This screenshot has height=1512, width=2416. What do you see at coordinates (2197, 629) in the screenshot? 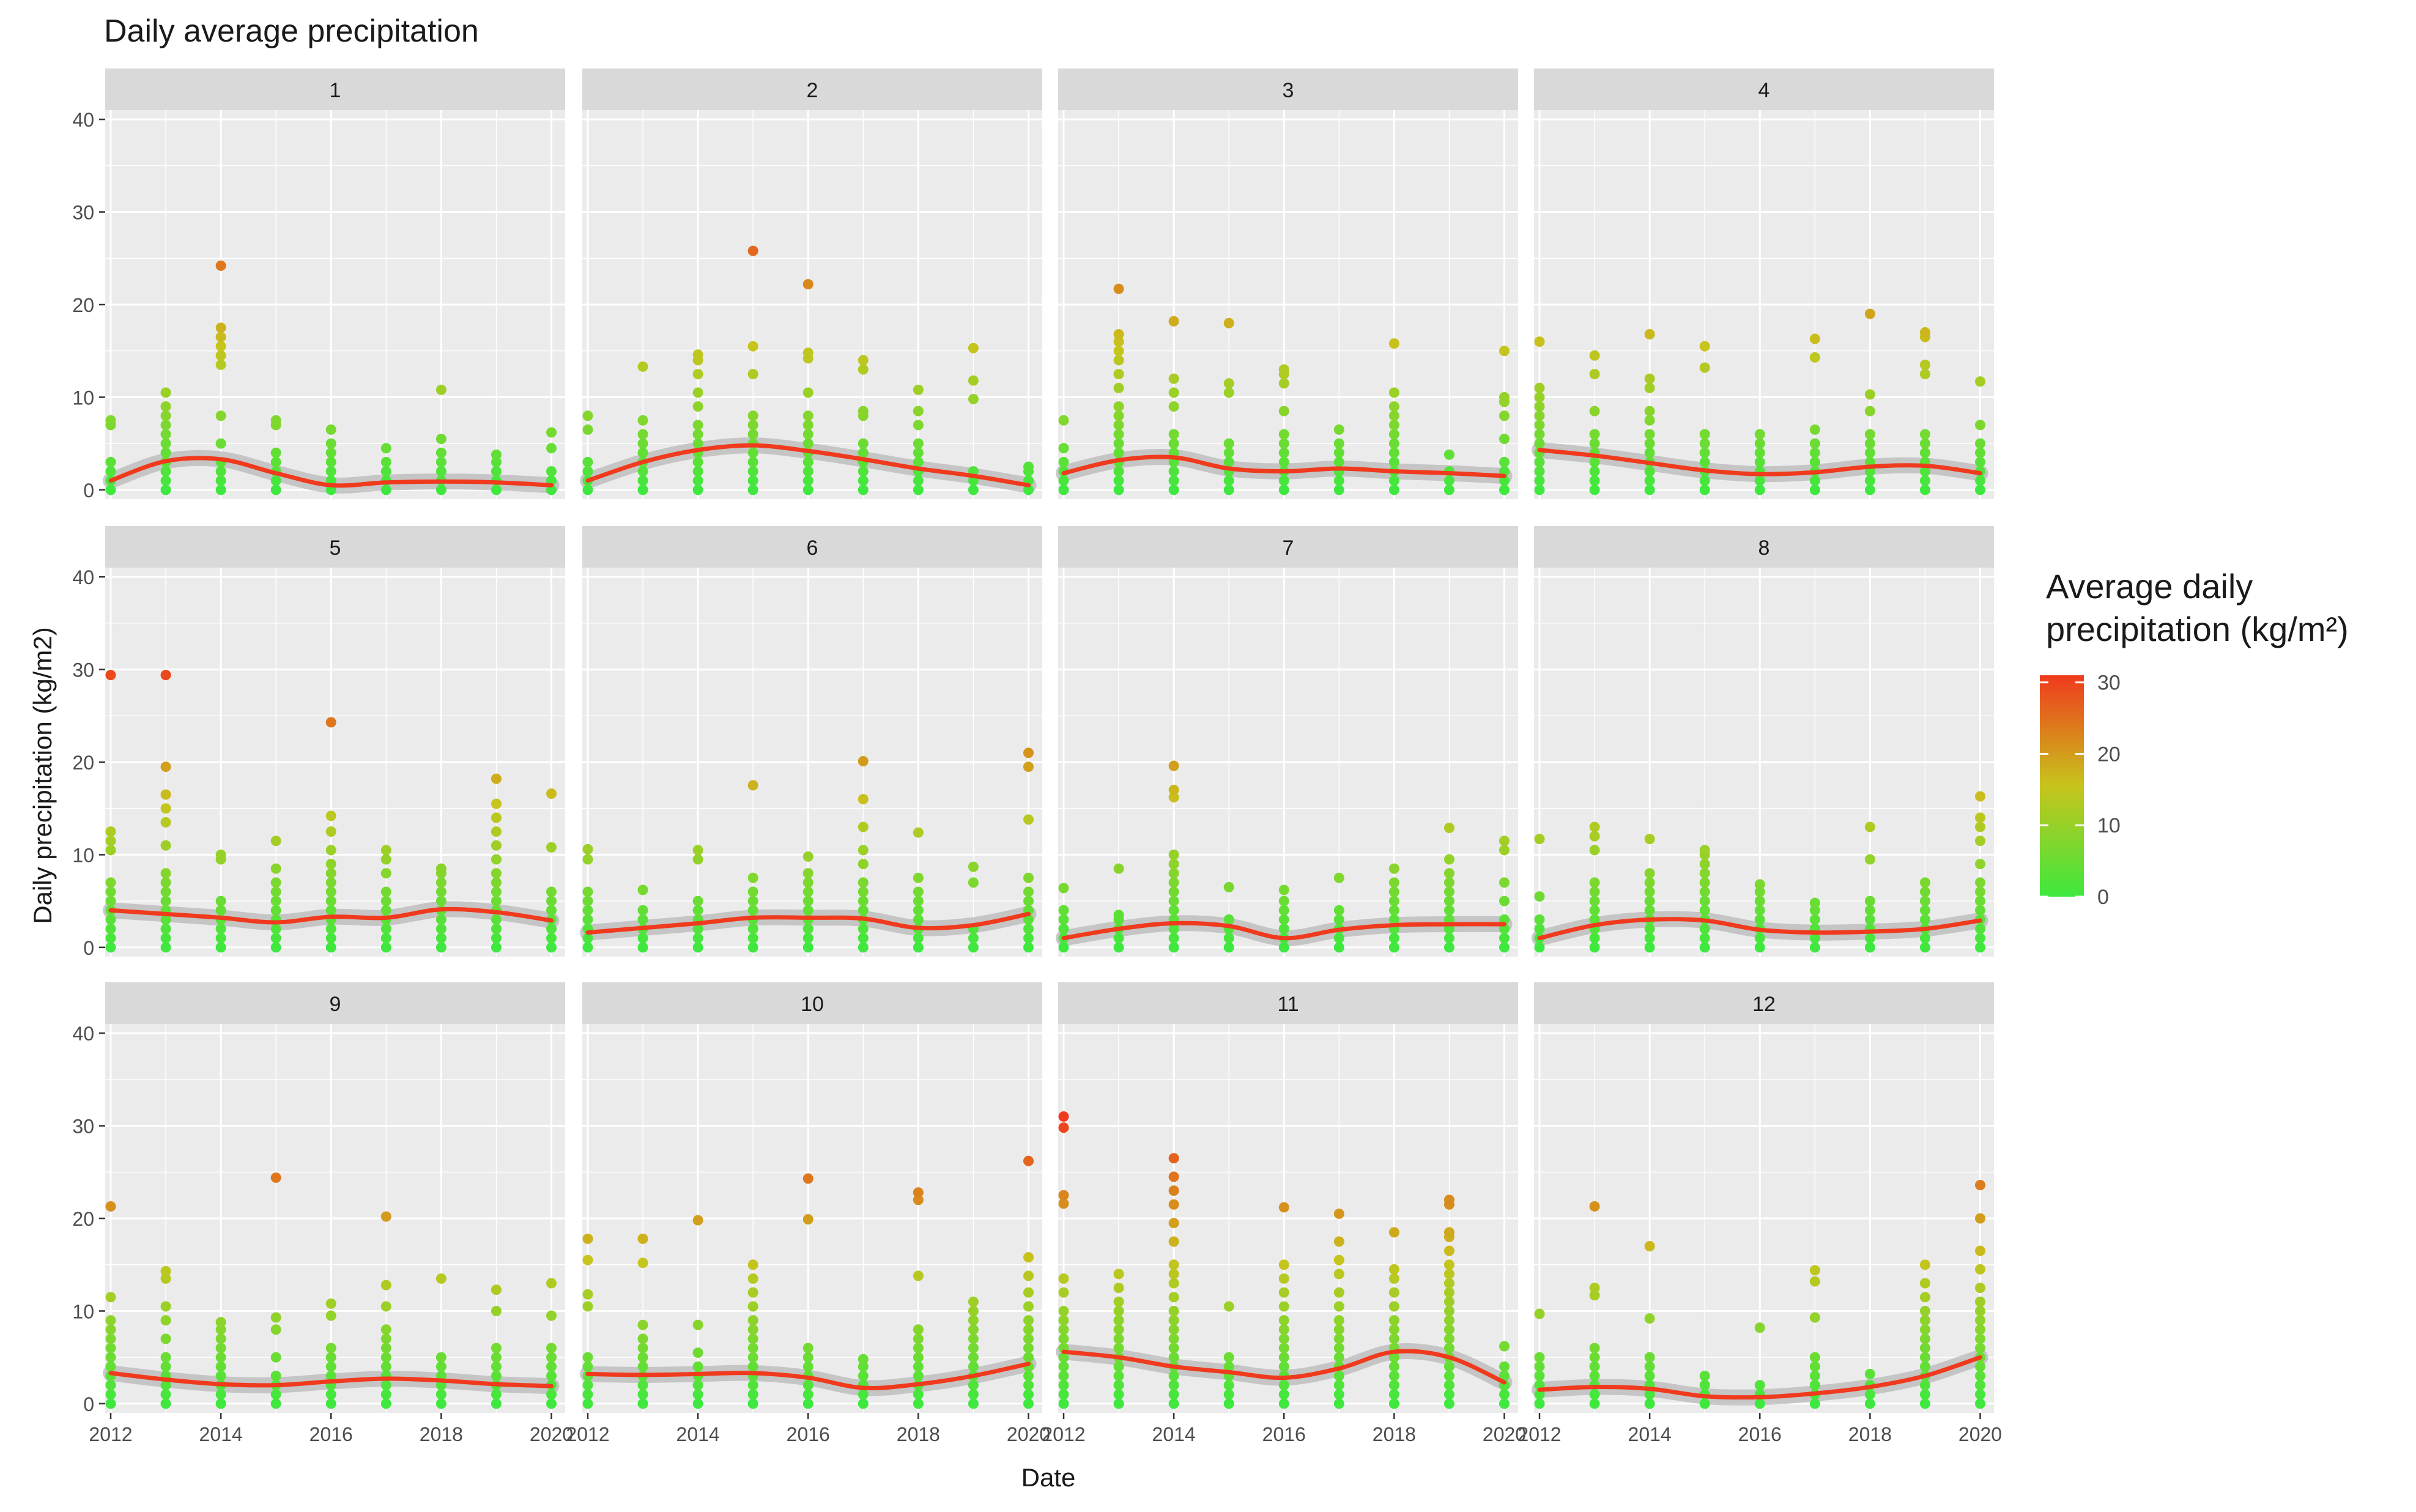
I see `legend-title-line2: precipitation (kg/m²)` at bounding box center [2197, 629].